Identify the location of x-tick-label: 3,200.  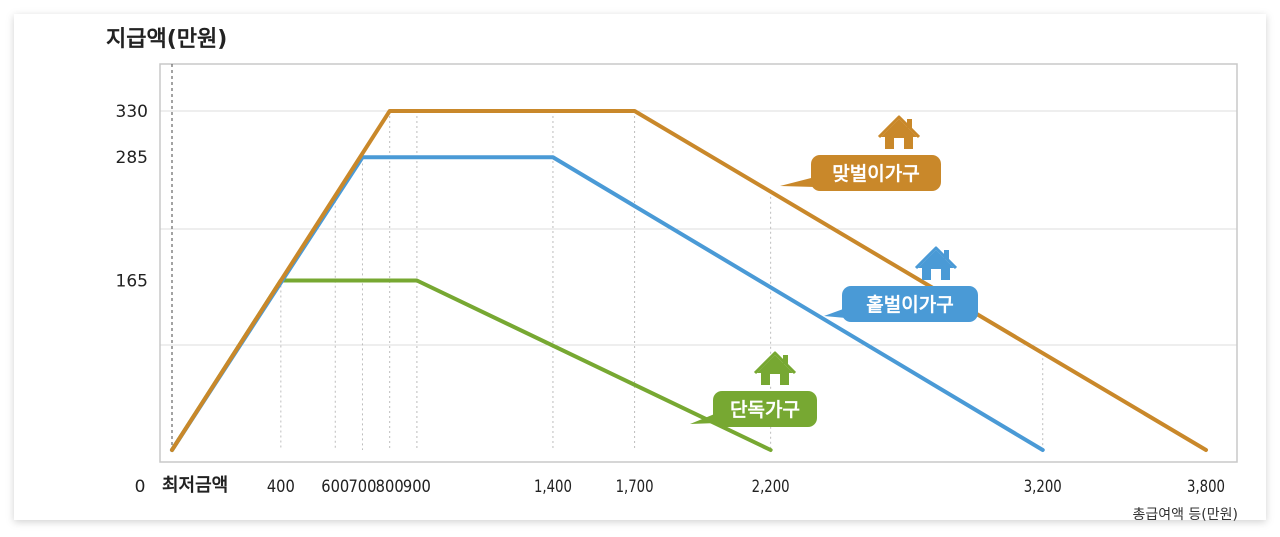
(1043, 487).